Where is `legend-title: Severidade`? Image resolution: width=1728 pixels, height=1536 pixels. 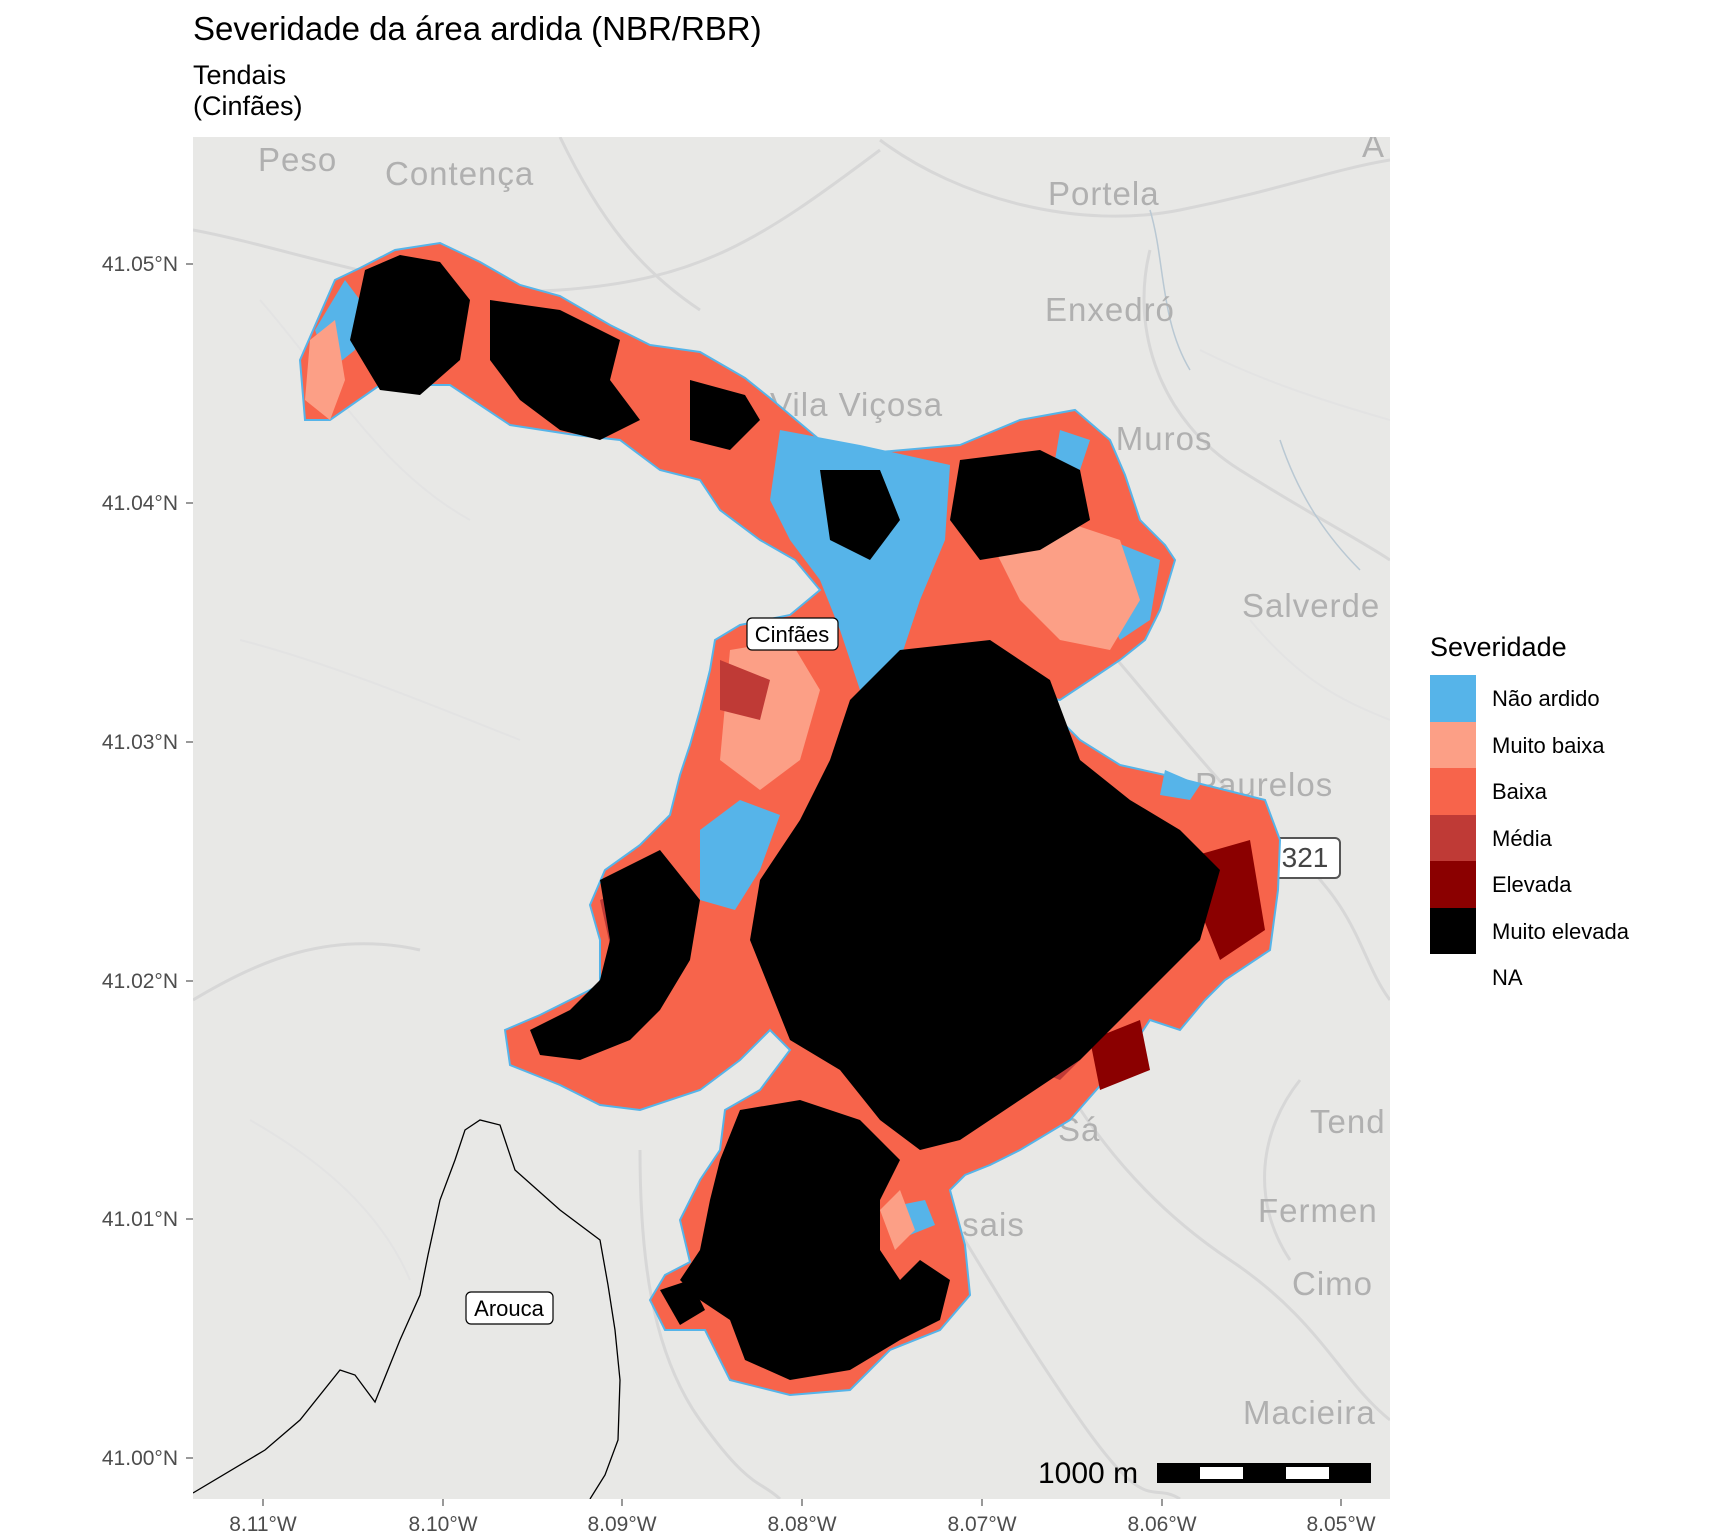 legend-title: Severidade is located at coordinates (1498, 647).